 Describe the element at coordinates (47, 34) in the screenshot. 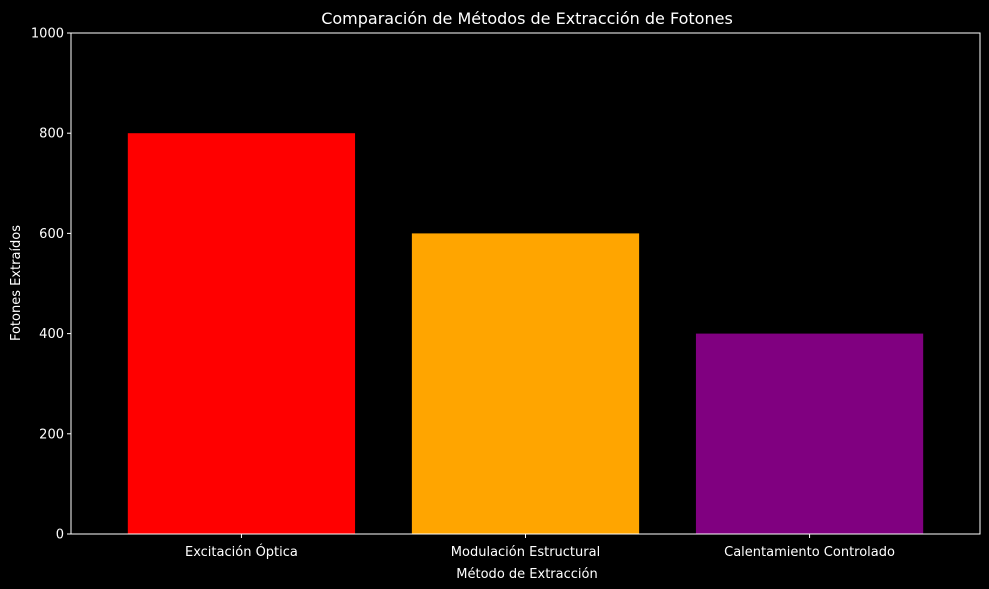

I see `y-tick-label: 1000` at that location.